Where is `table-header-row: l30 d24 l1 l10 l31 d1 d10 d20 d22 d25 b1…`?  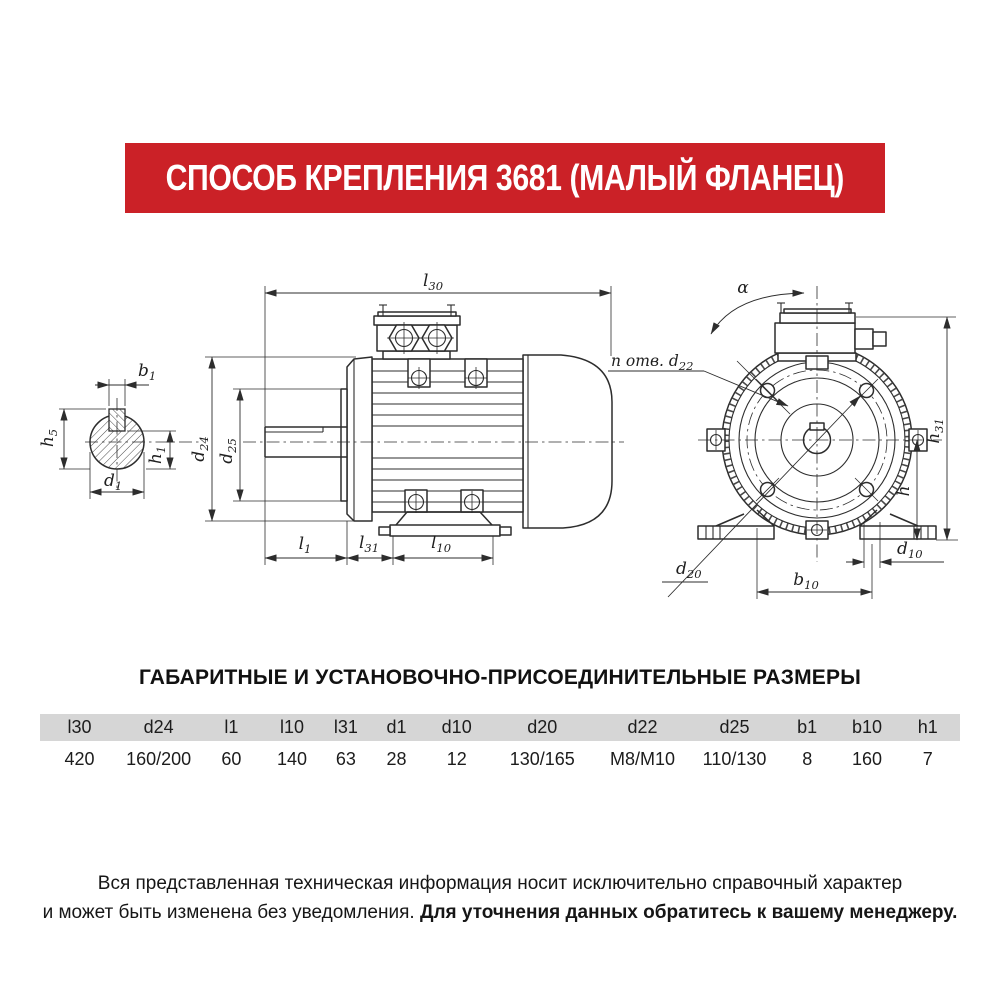
table-header-row: l30 d24 l1 l10 l31 d1 d10 d20 d22 d25 b1… is located at coordinates (500, 727).